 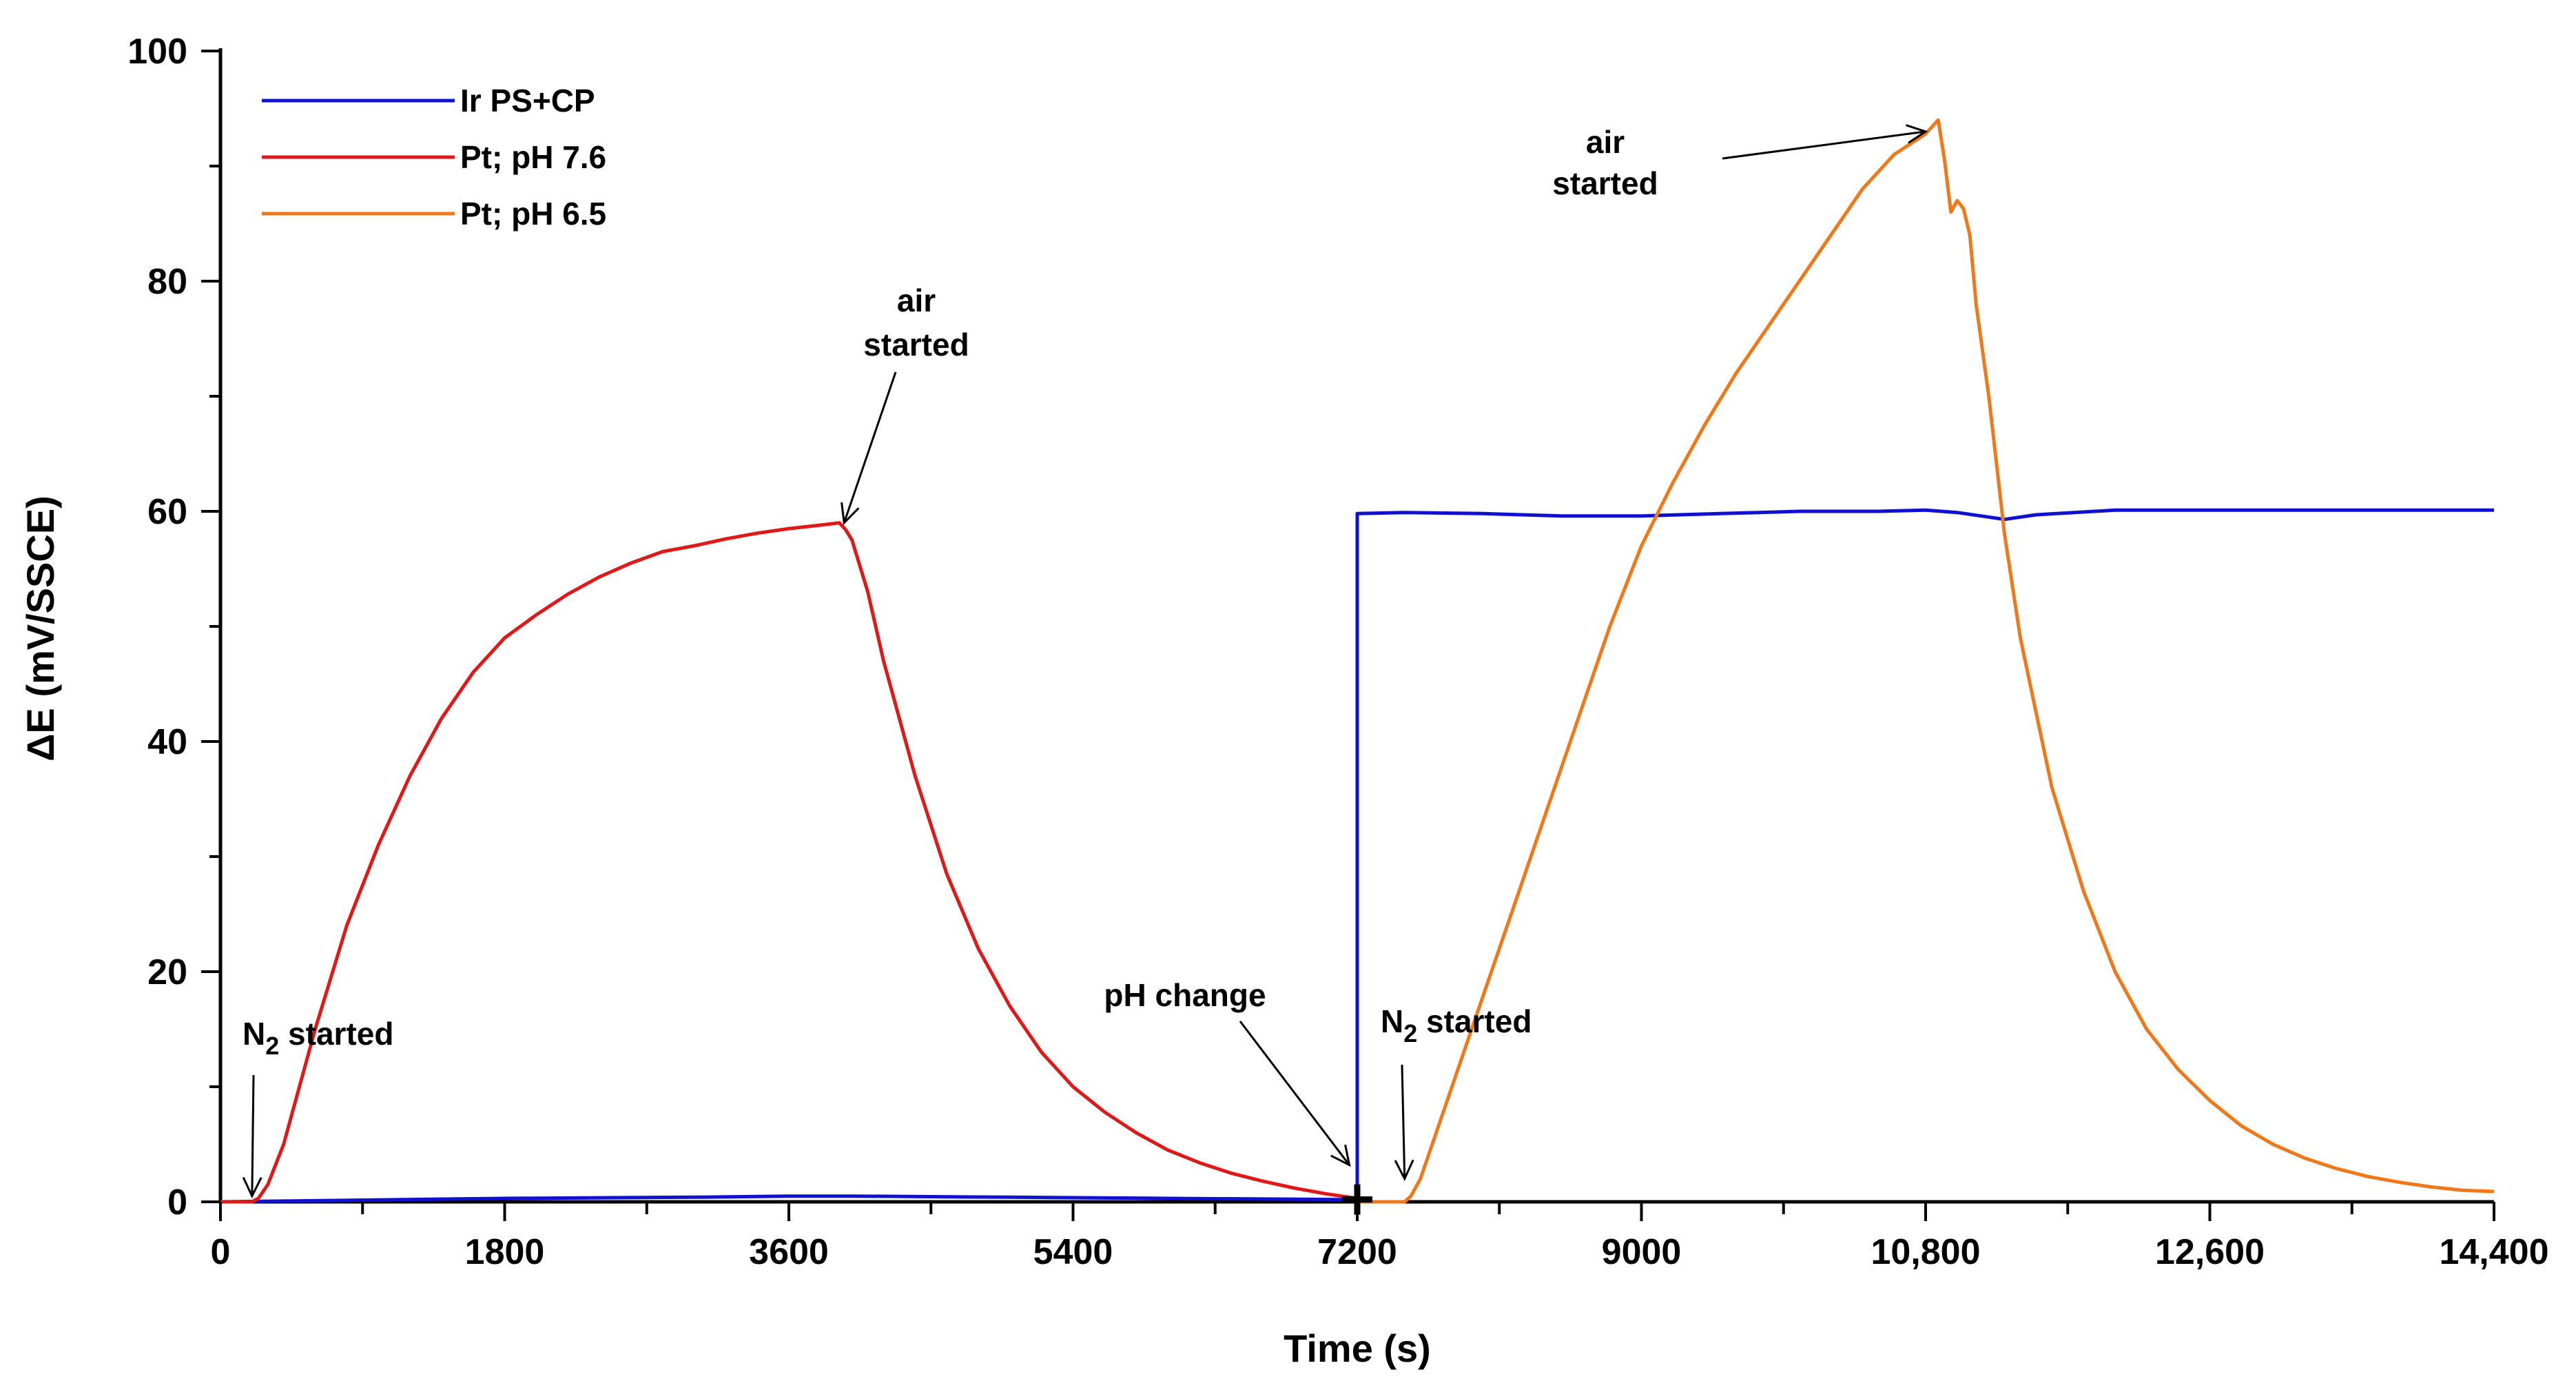 I want to click on annotation-air-started-2: air started, so click(x=1740, y=162).